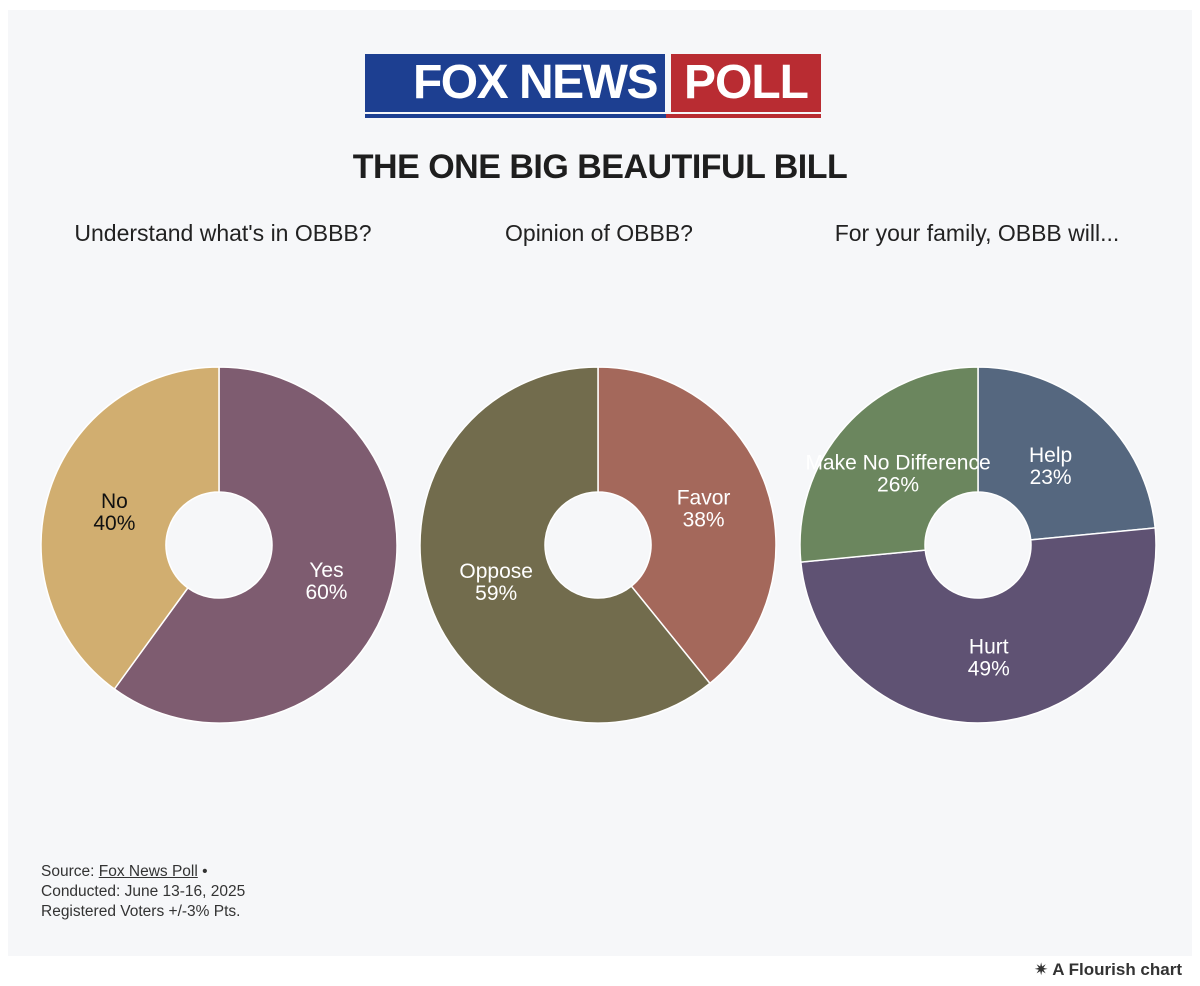 The height and width of the screenshot is (986, 1200). What do you see at coordinates (202, 871) in the screenshot?
I see `source-suffix: •` at bounding box center [202, 871].